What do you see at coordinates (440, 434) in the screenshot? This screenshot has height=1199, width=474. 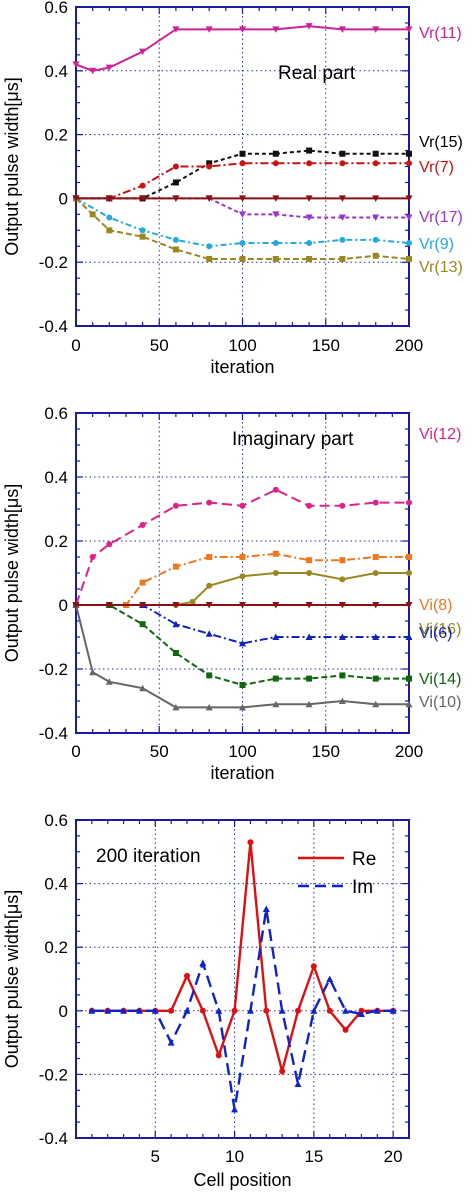 I see `series-label: Vi(12)` at bounding box center [440, 434].